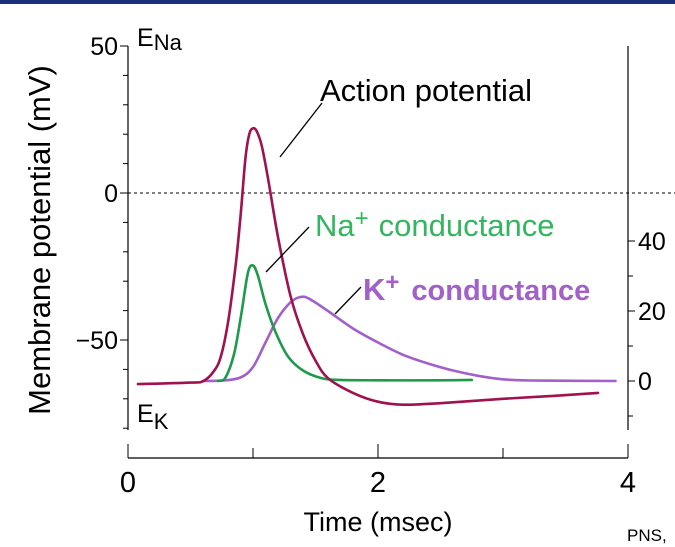  Describe the element at coordinates (145, 38) in the screenshot. I see `ena-label-e: E` at that location.